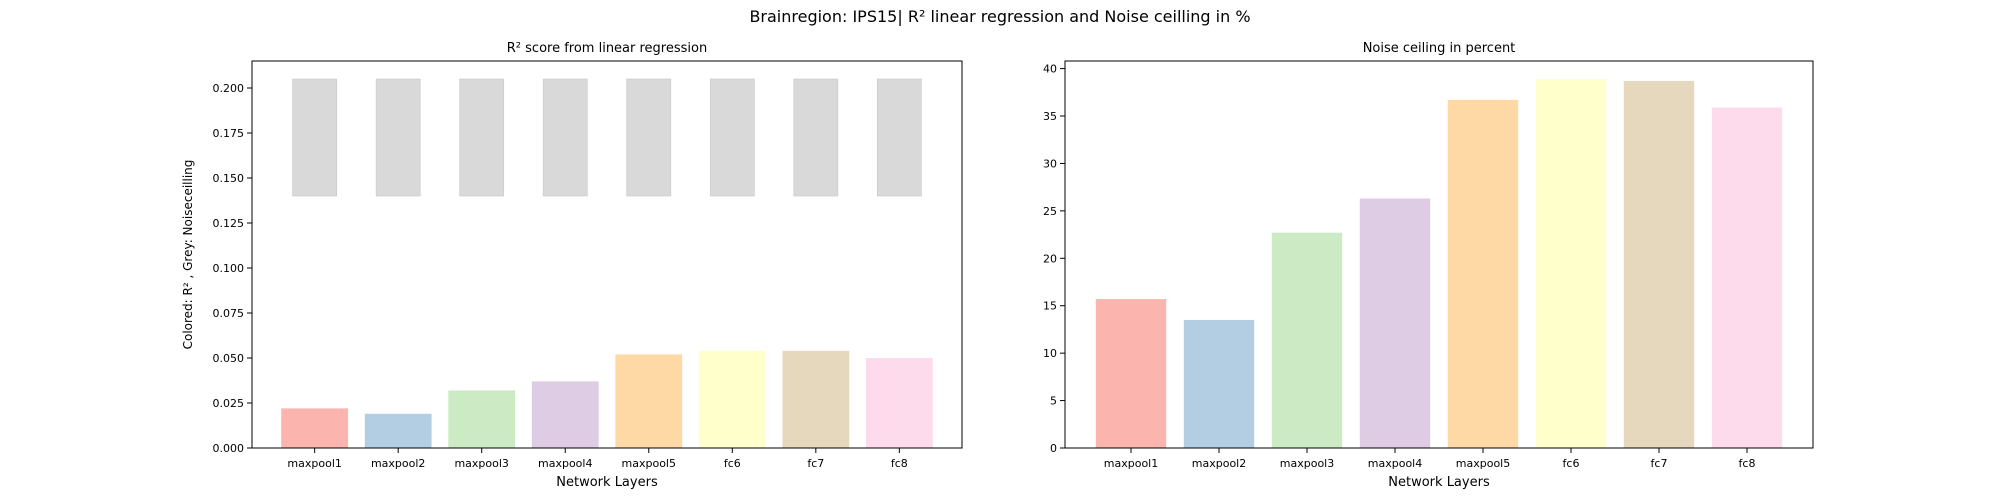 The width and height of the screenshot is (2000, 500). What do you see at coordinates (229, 448) in the screenshot?
I see `y-tick-label: 0.000` at bounding box center [229, 448].